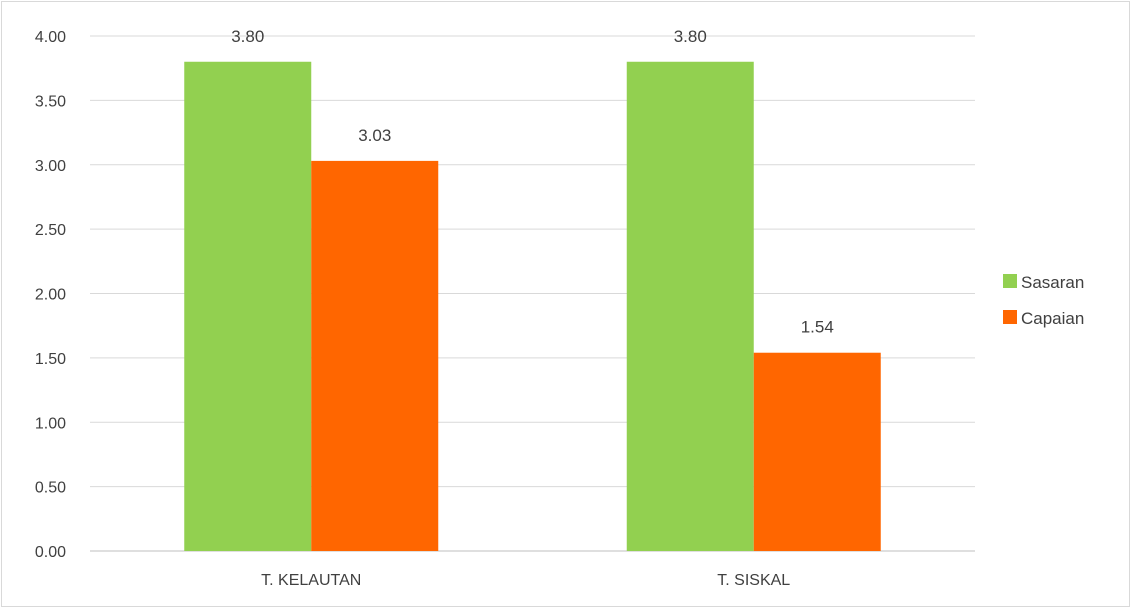 The height and width of the screenshot is (610, 1133). What do you see at coordinates (1010, 281) in the screenshot?
I see `legend-swatch-sasaran` at bounding box center [1010, 281].